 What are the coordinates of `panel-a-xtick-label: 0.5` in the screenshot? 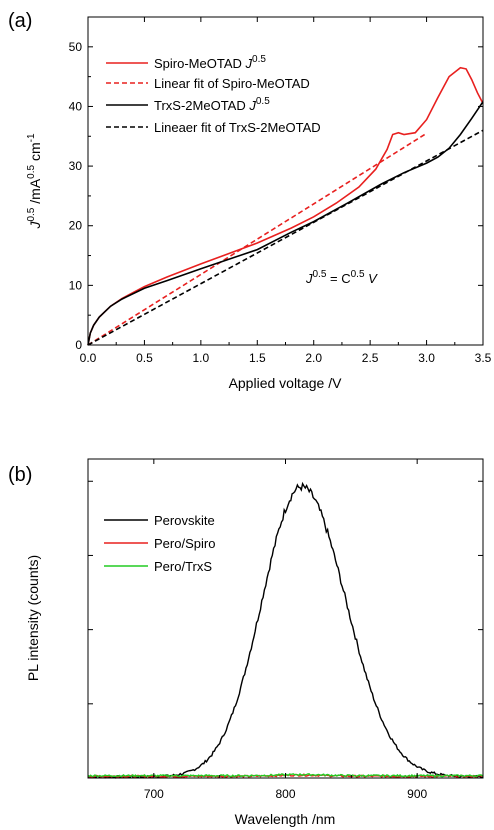 It's located at (144, 358).